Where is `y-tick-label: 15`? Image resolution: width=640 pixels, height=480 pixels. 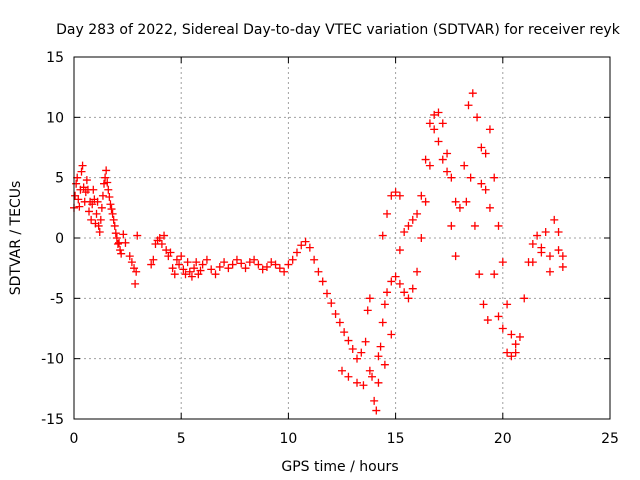
y-tick-label: 15 is located at coordinates (55, 58).